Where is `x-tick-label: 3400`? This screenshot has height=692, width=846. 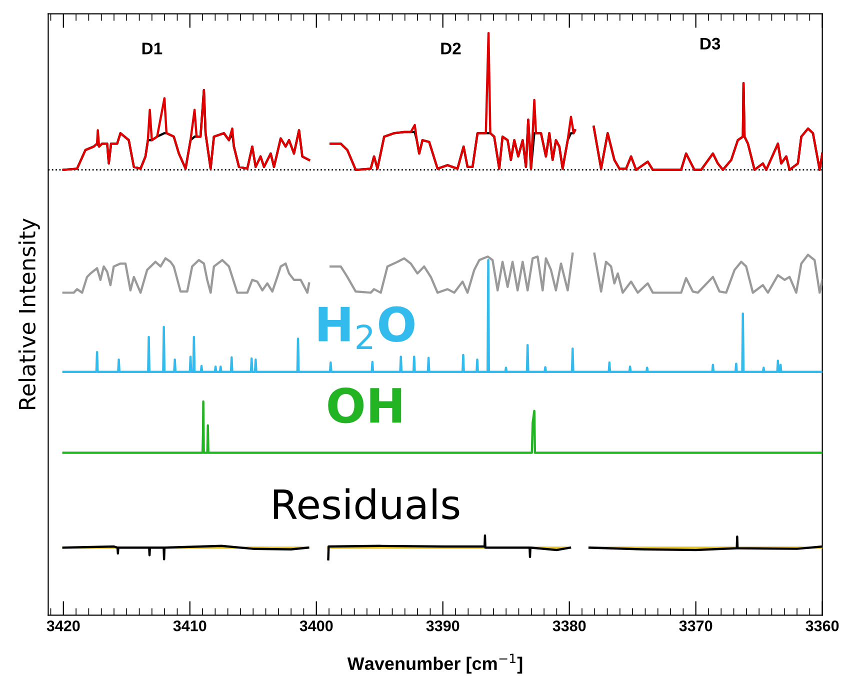
x-tick-label: 3400 is located at coordinates (316, 626).